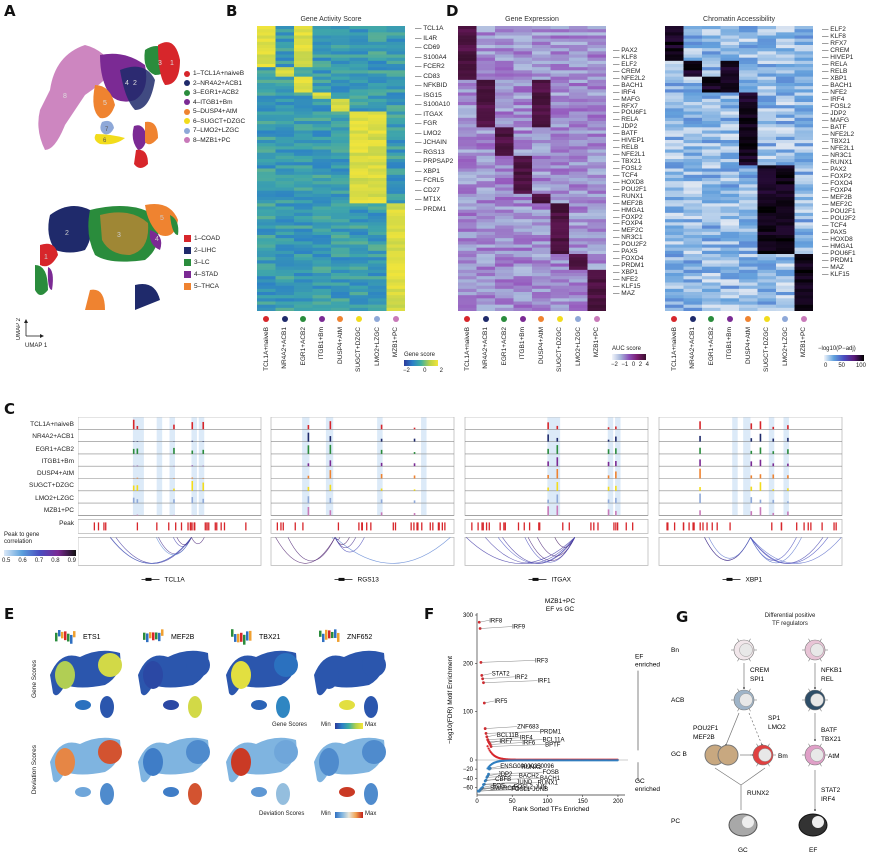 Image resolution: width=869 pixels, height=858 pixels. Describe the element at coordinates (153, 675) in the screenshot. I see `umap-region` at that location.